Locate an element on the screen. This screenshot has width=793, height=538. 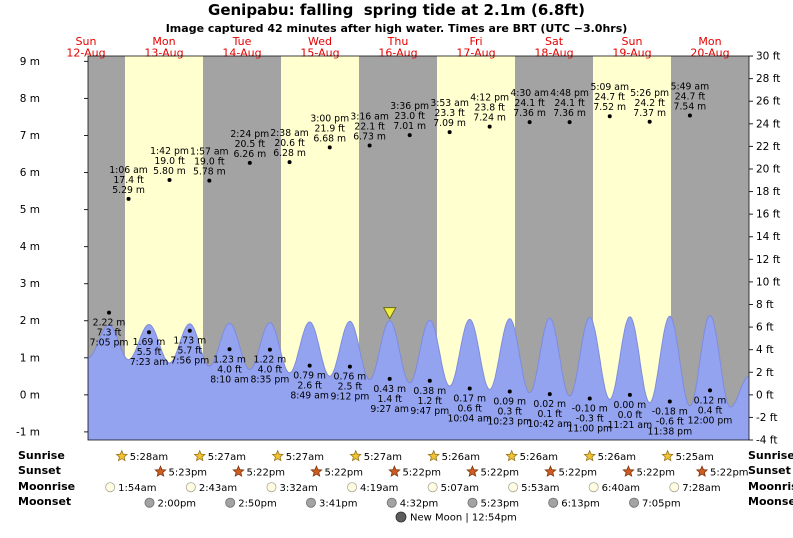
low-tide-label: 0.76 m 2.5 ft 9:12 pm is located at coordinates (350, 387).